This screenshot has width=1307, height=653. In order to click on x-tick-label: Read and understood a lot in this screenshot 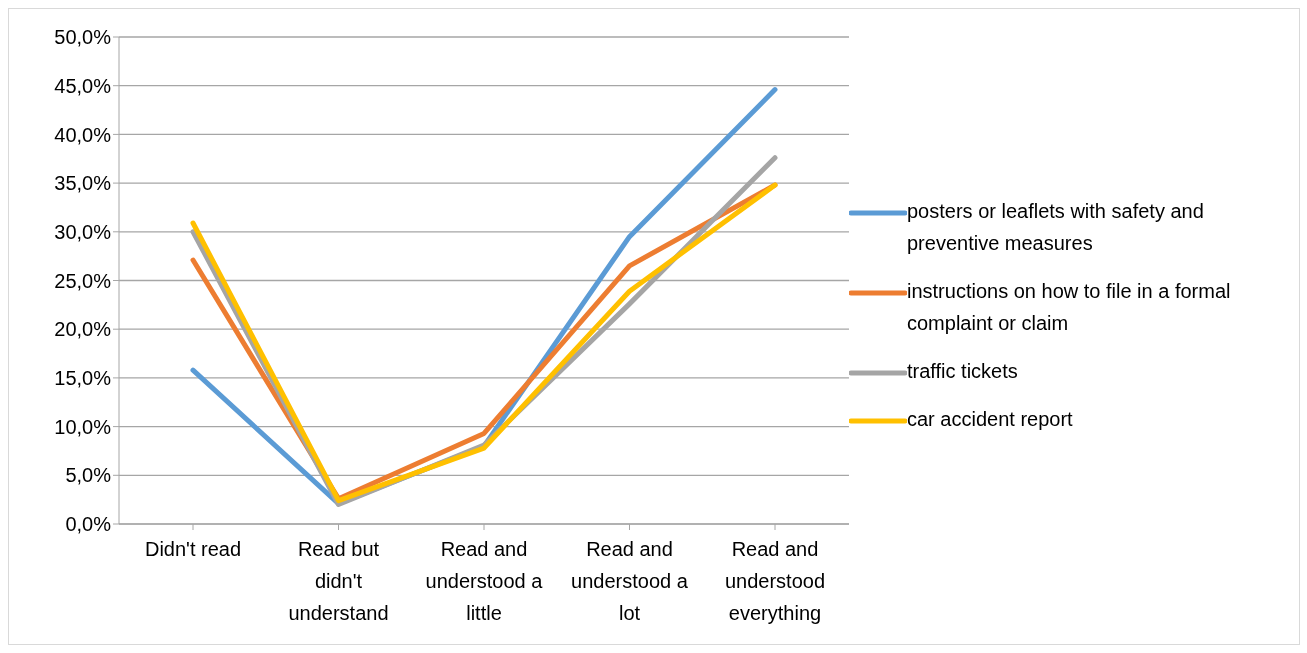, I will do `click(630, 581)`.